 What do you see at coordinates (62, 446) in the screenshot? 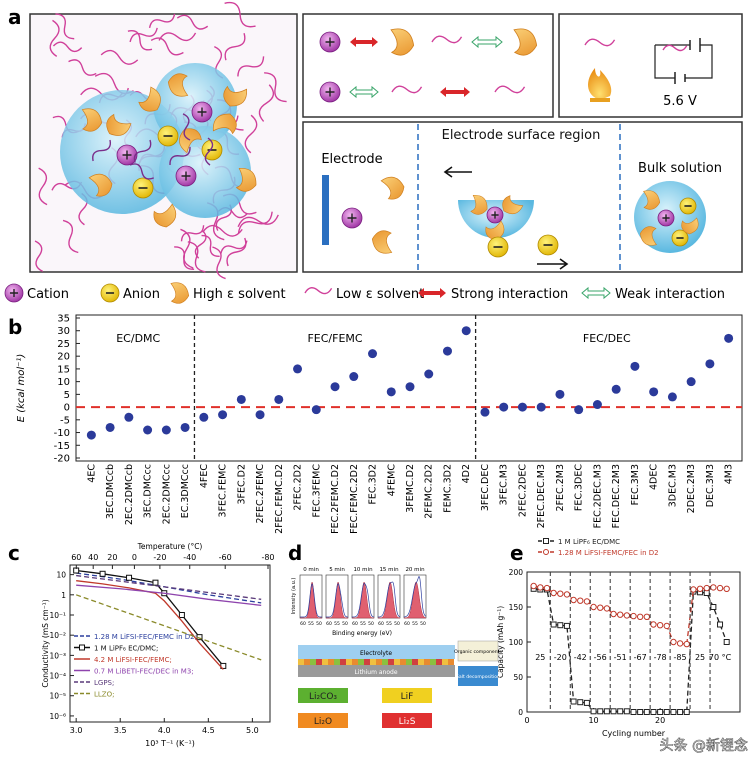
I see `y-tick-label: -15` at bounding box center [62, 446].